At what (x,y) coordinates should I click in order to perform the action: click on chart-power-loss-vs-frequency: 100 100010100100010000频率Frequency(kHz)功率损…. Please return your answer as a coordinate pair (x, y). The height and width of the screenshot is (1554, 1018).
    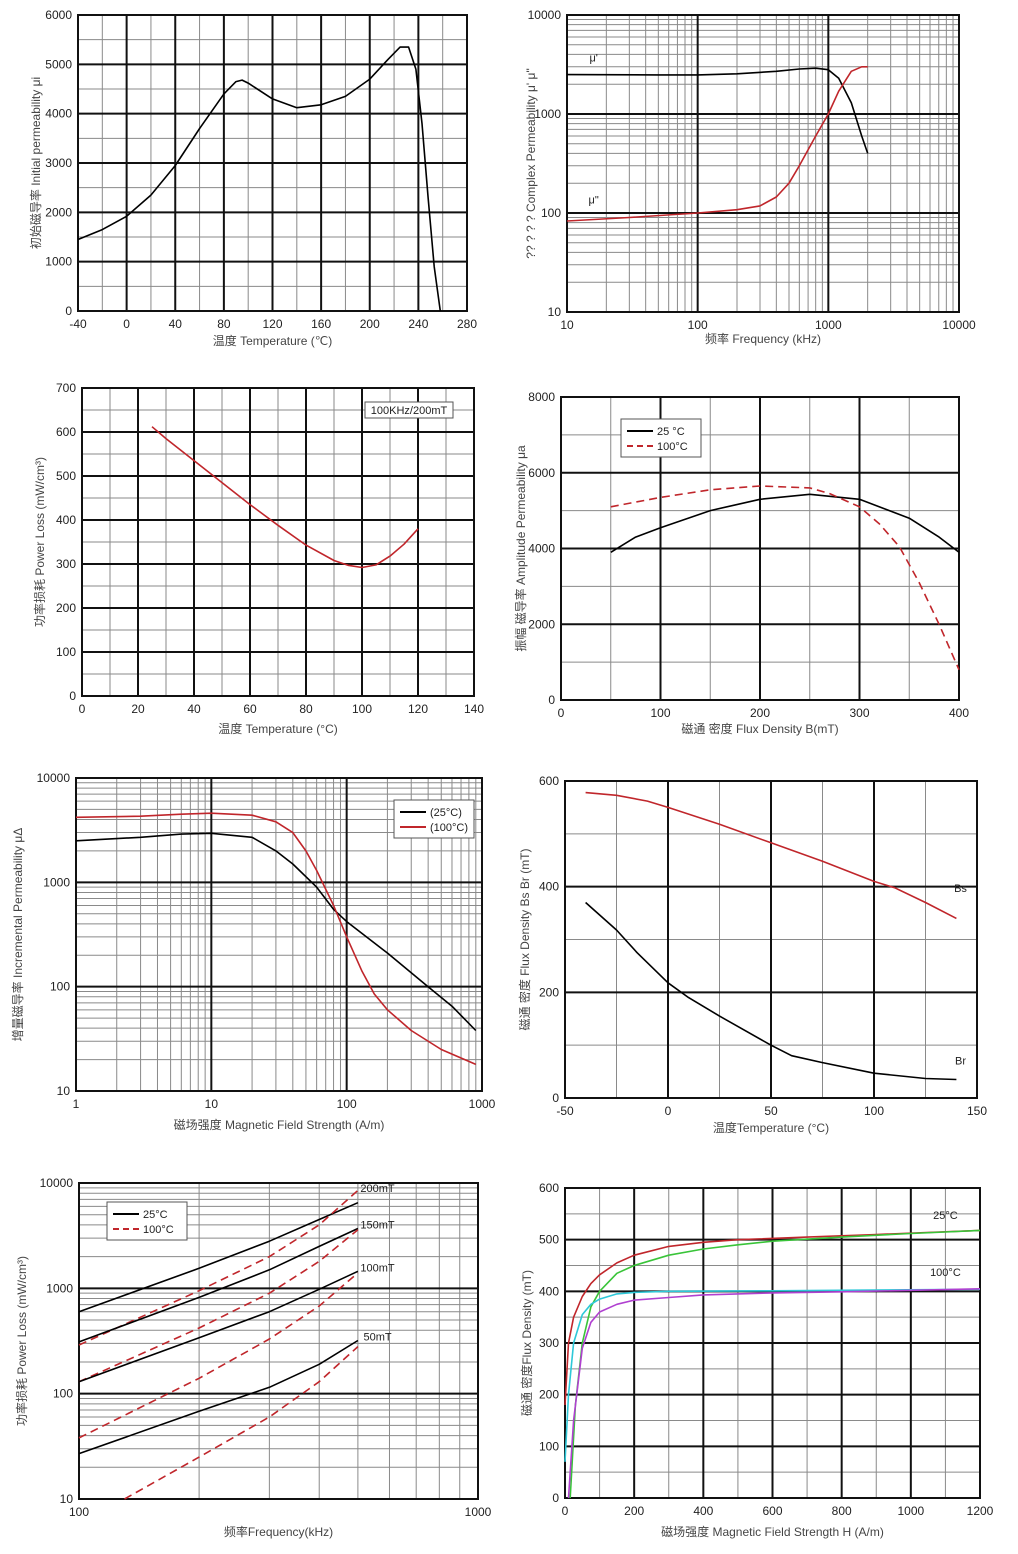
    Looking at the image, I should click on (253, 1357).